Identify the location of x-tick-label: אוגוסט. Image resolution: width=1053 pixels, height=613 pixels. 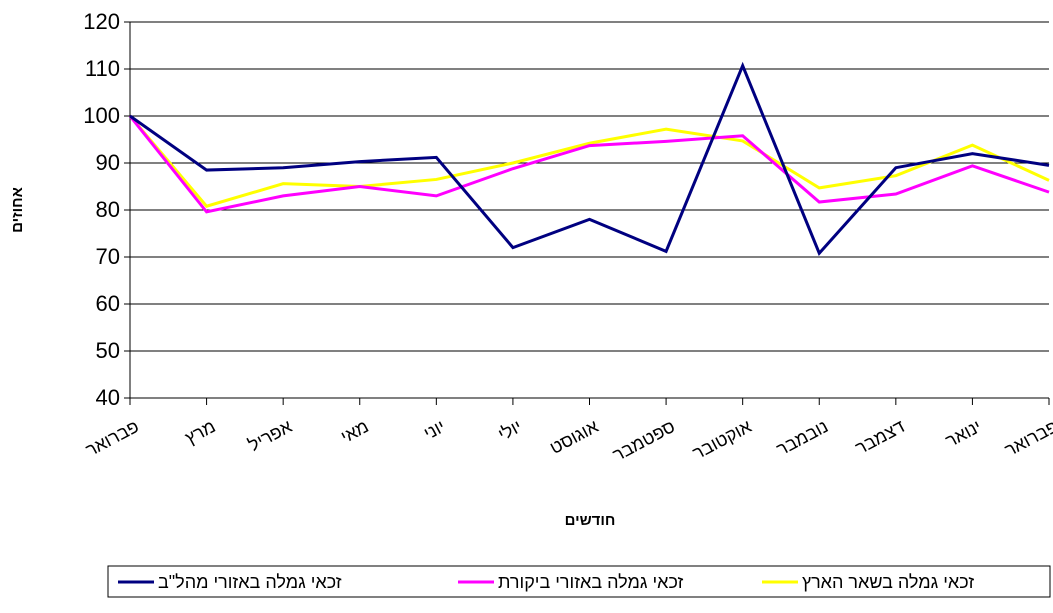
(574, 437).